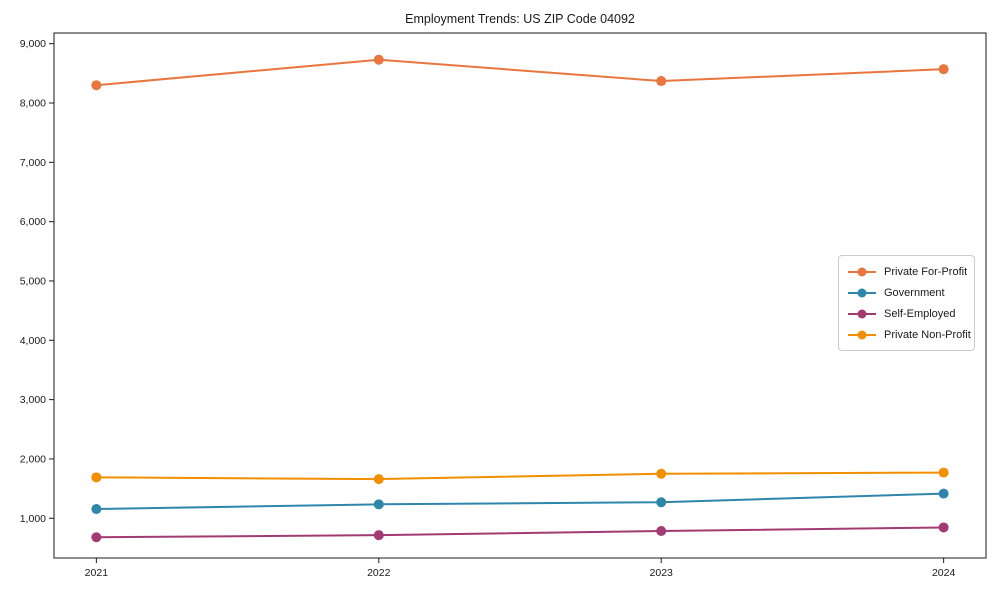  Describe the element at coordinates (520, 501) in the screenshot. I see `series-line-government` at that location.